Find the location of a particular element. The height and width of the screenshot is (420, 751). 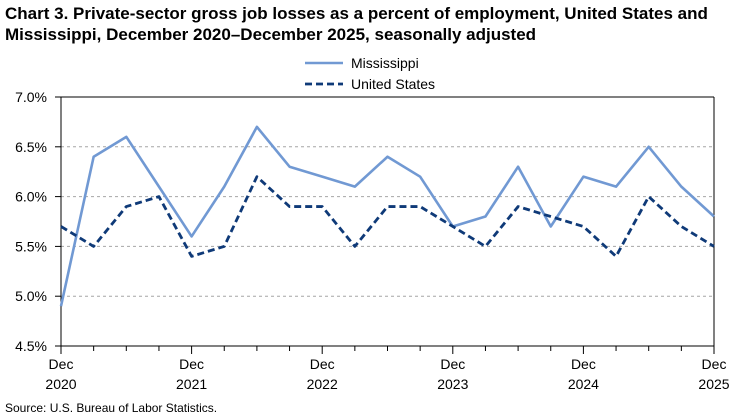

legend: Mississippi United States is located at coordinates (370, 73).